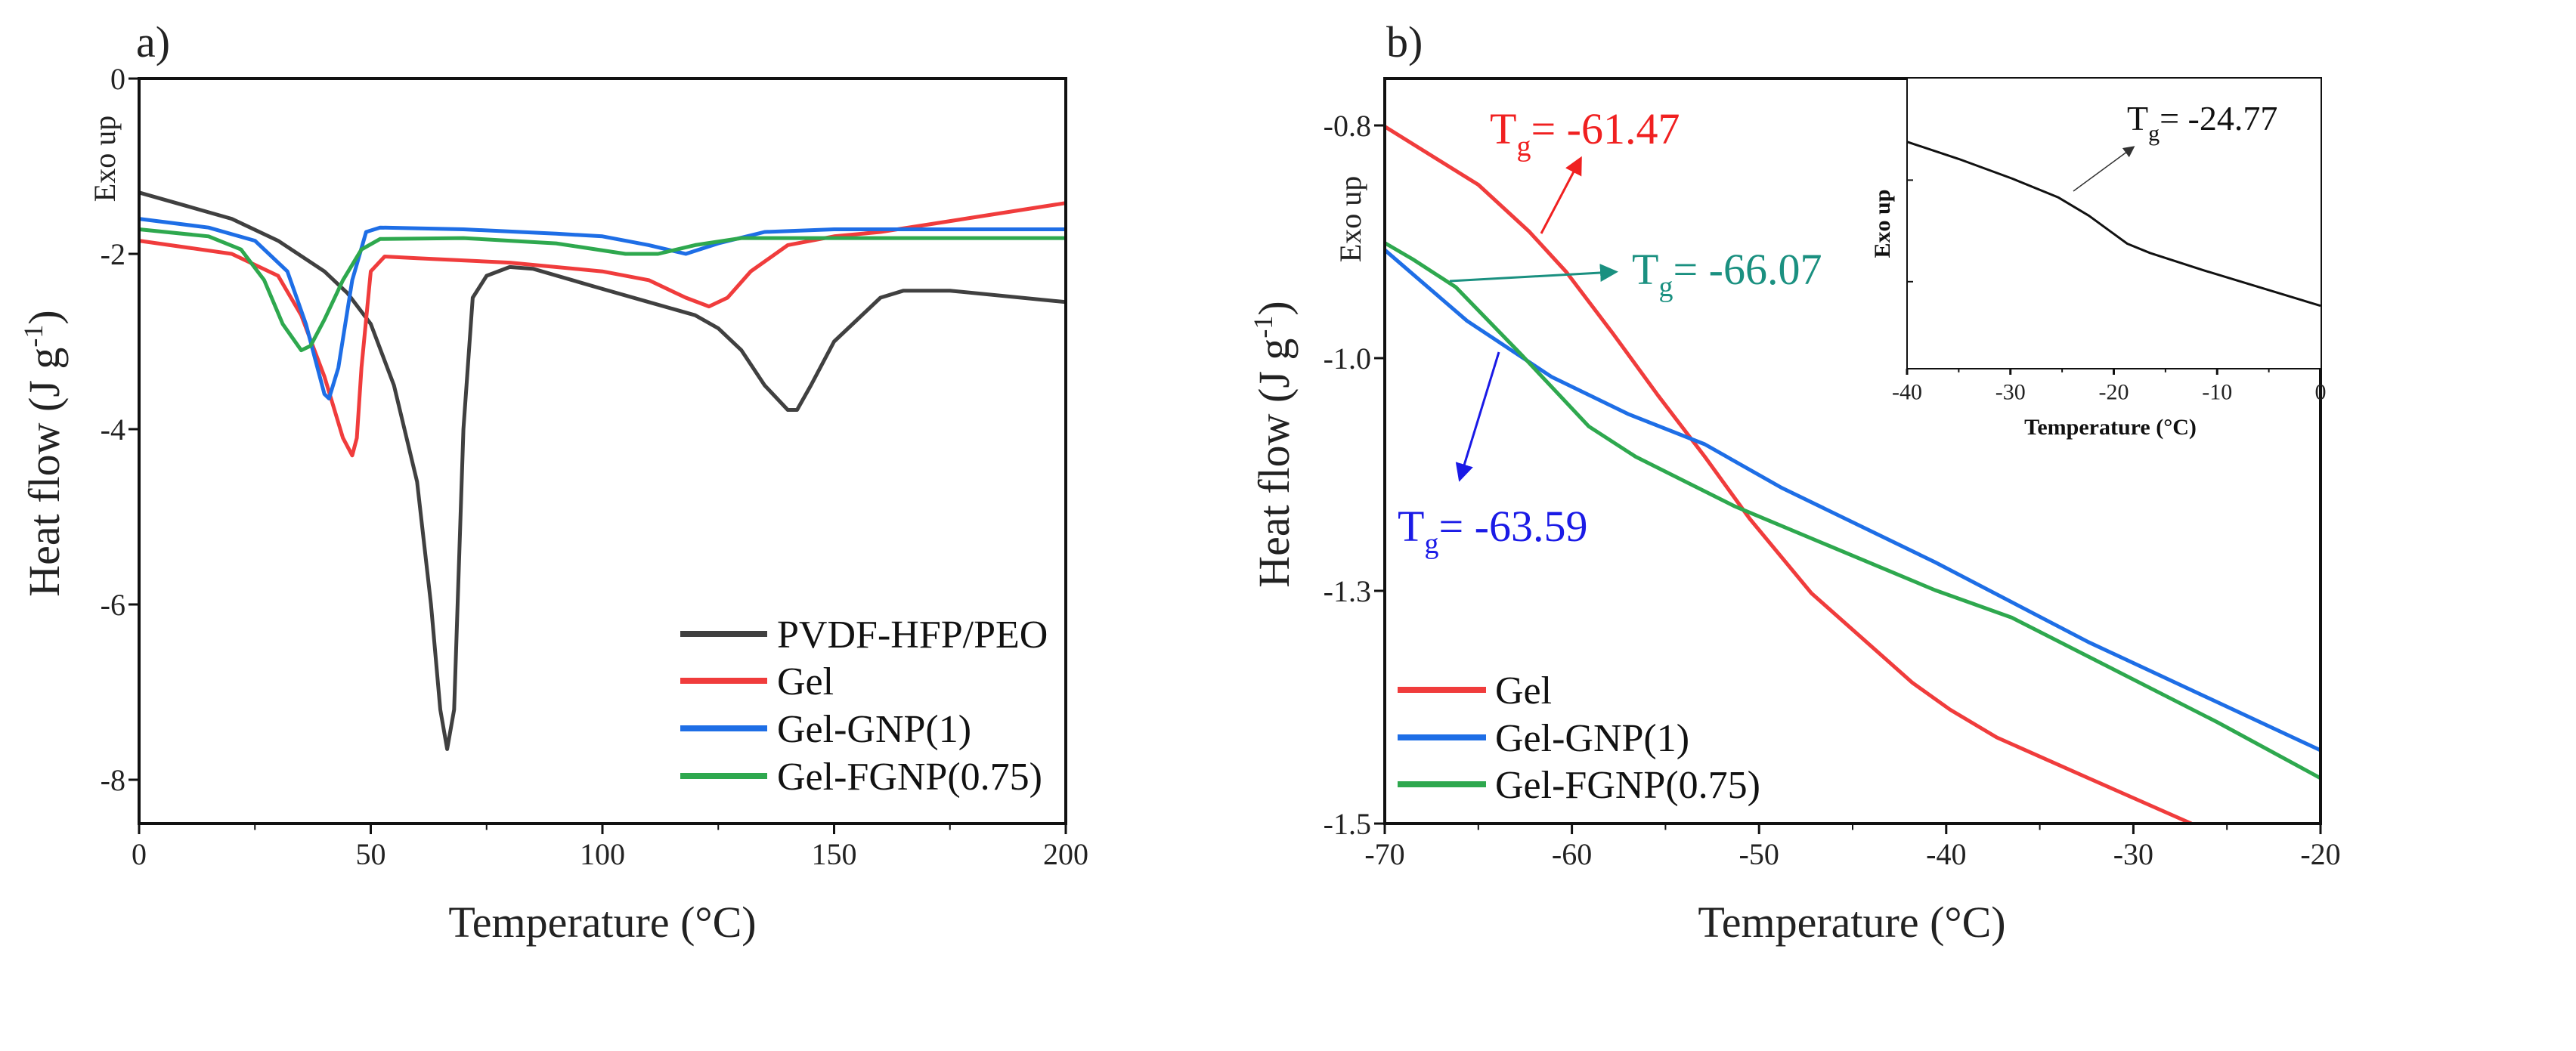 The width and height of the screenshot is (2576, 1051). I want to click on series-line-gel-fgnp-0-75-, so click(602, 290).